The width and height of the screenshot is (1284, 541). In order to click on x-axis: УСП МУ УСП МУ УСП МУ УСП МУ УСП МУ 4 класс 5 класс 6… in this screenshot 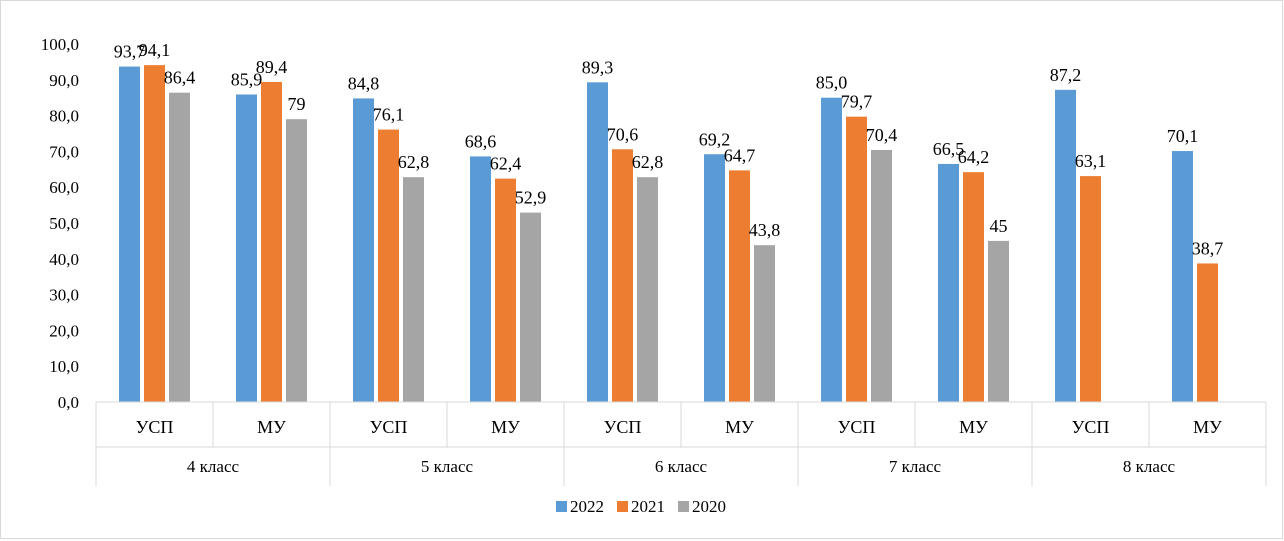, I will do `click(681, 443)`.